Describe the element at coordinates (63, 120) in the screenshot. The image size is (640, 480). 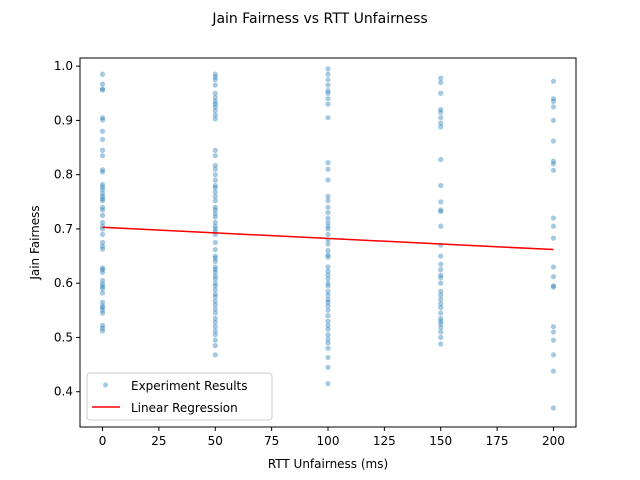
I see `y-tick-label: 0.9` at that location.